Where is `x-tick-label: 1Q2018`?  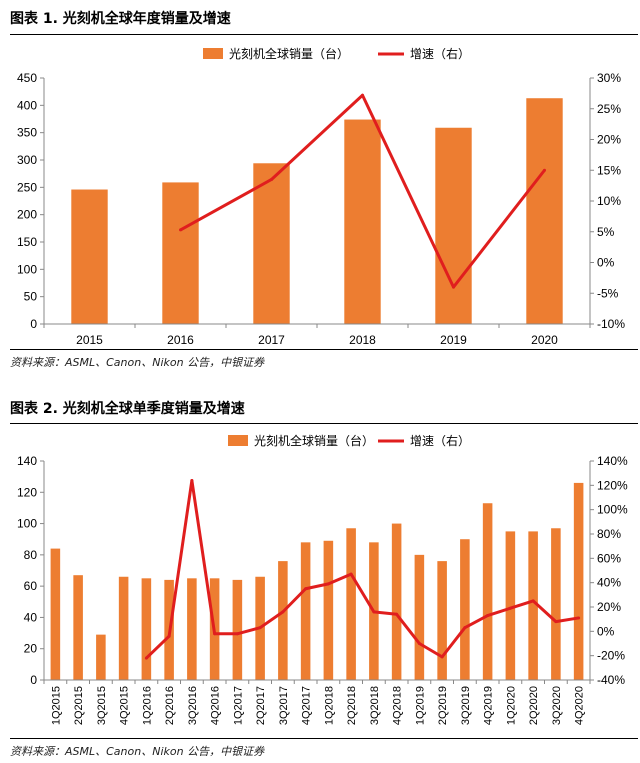 x-tick-label: 1Q2018 is located at coordinates (329, 705).